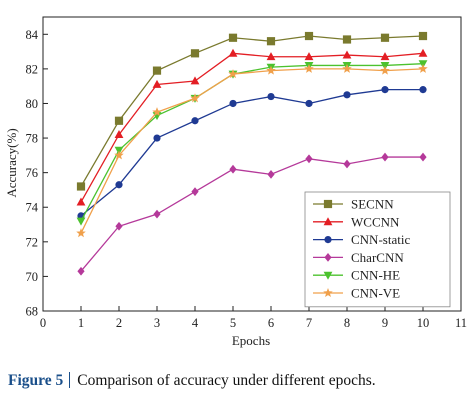 The width and height of the screenshot is (475, 400). I want to click on x-tick-label: 1, so click(81, 323).